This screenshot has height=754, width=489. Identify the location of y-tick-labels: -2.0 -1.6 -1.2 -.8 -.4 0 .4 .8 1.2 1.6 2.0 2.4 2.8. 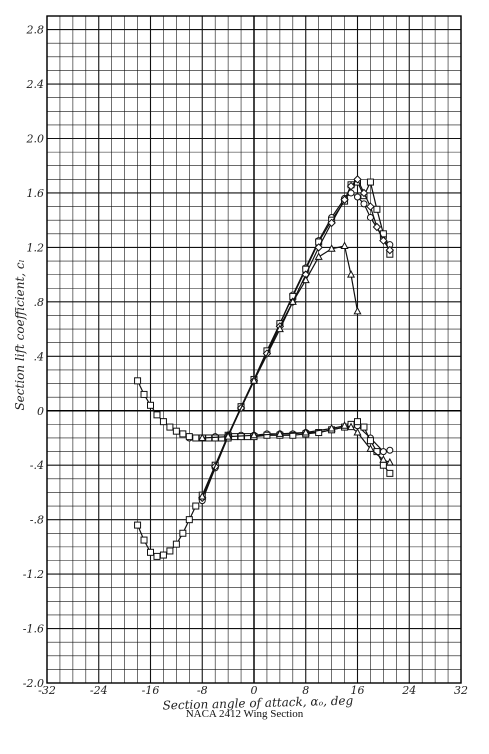
(33, 357).